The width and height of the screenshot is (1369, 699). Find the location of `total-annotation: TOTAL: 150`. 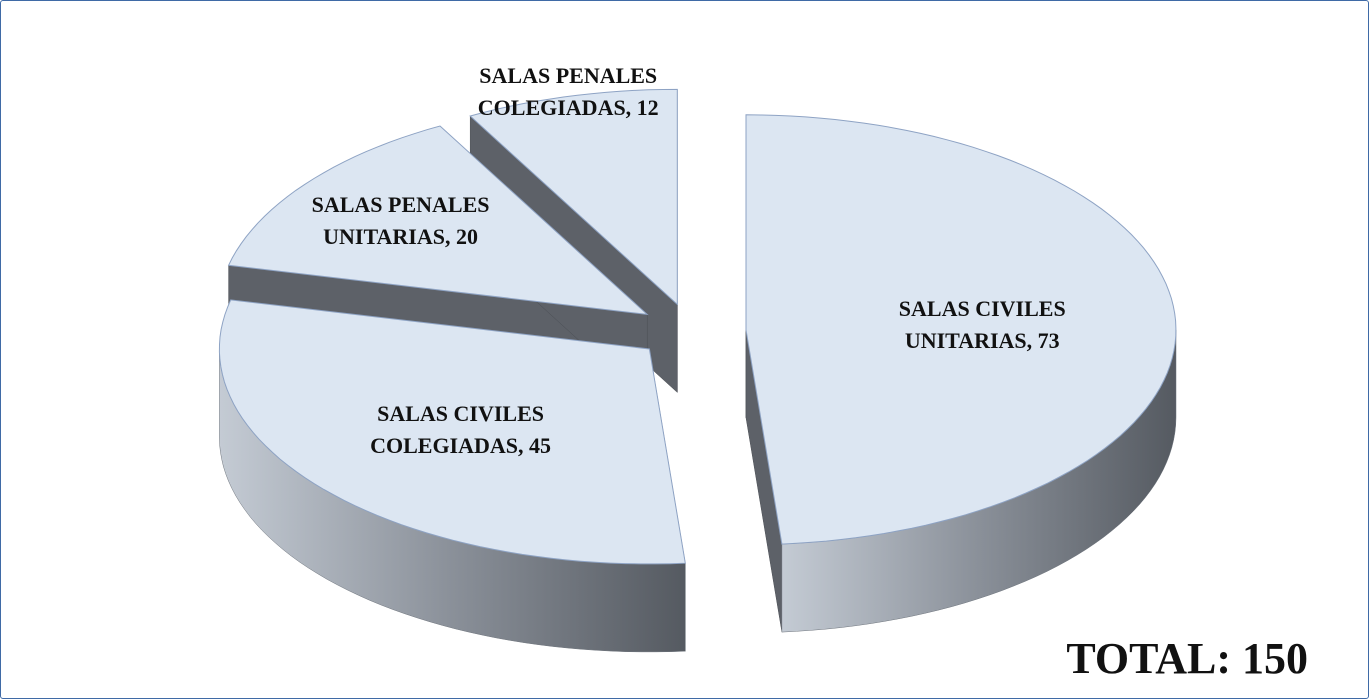

total-annotation: TOTAL: 150 is located at coordinates (1187, 658).